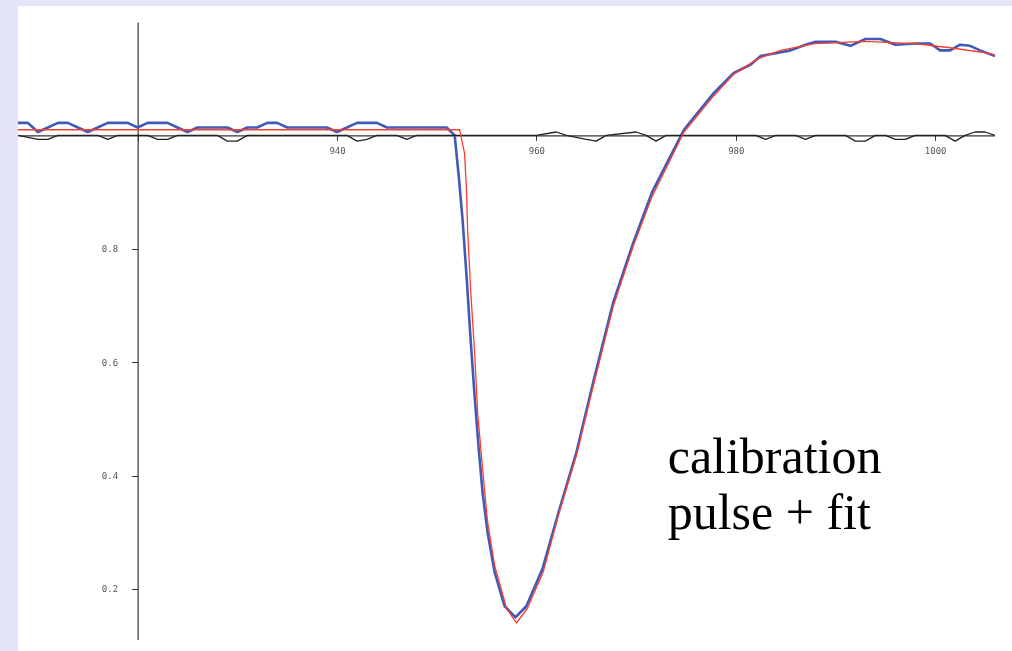 This screenshot has width=1012, height=651. What do you see at coordinates (110, 362) in the screenshot?
I see `y-tick-label: 0.6` at bounding box center [110, 362].